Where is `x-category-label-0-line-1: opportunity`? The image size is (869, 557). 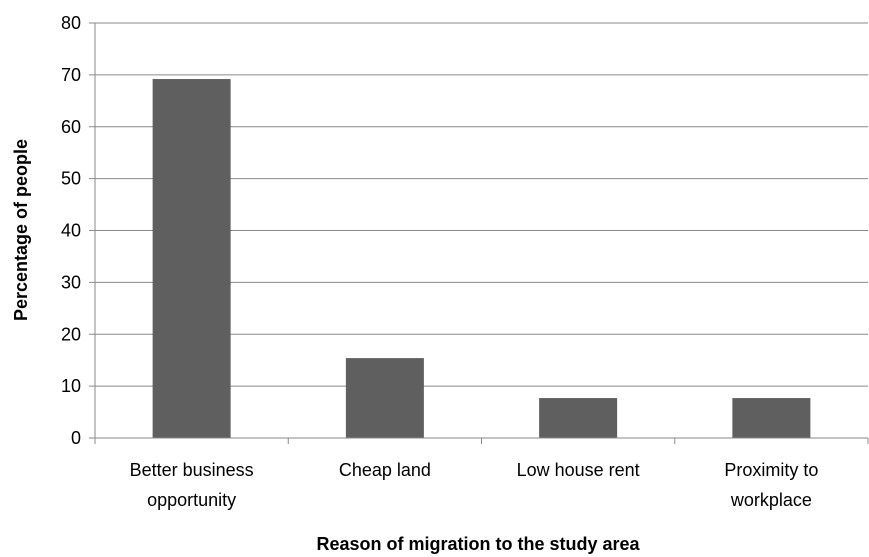 x-category-label-0-line-1: opportunity is located at coordinates (191, 500).